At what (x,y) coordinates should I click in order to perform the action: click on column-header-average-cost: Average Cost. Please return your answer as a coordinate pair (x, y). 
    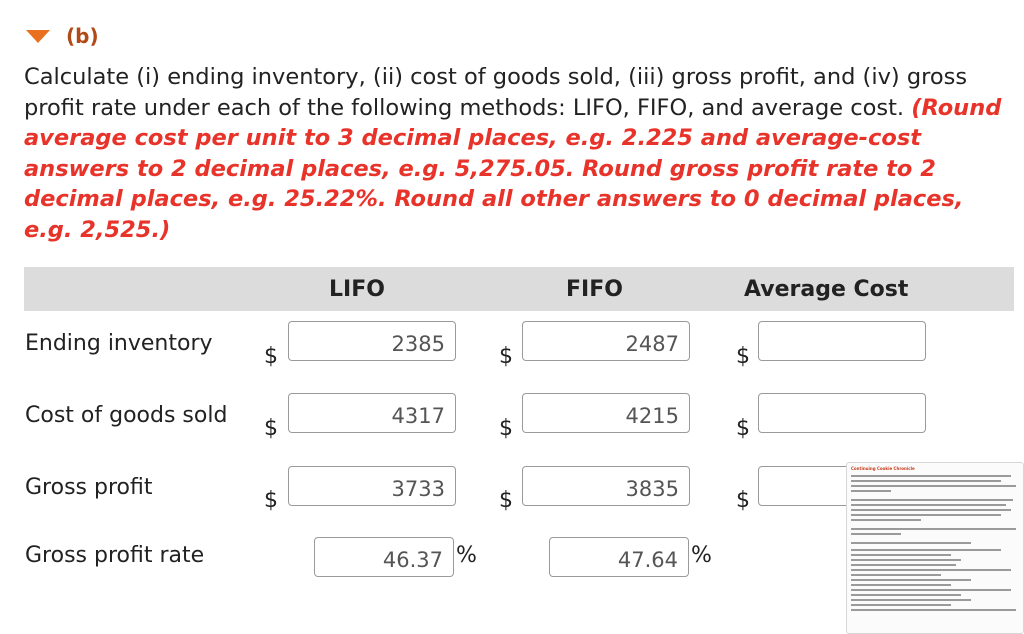
    Looking at the image, I should click on (826, 289).